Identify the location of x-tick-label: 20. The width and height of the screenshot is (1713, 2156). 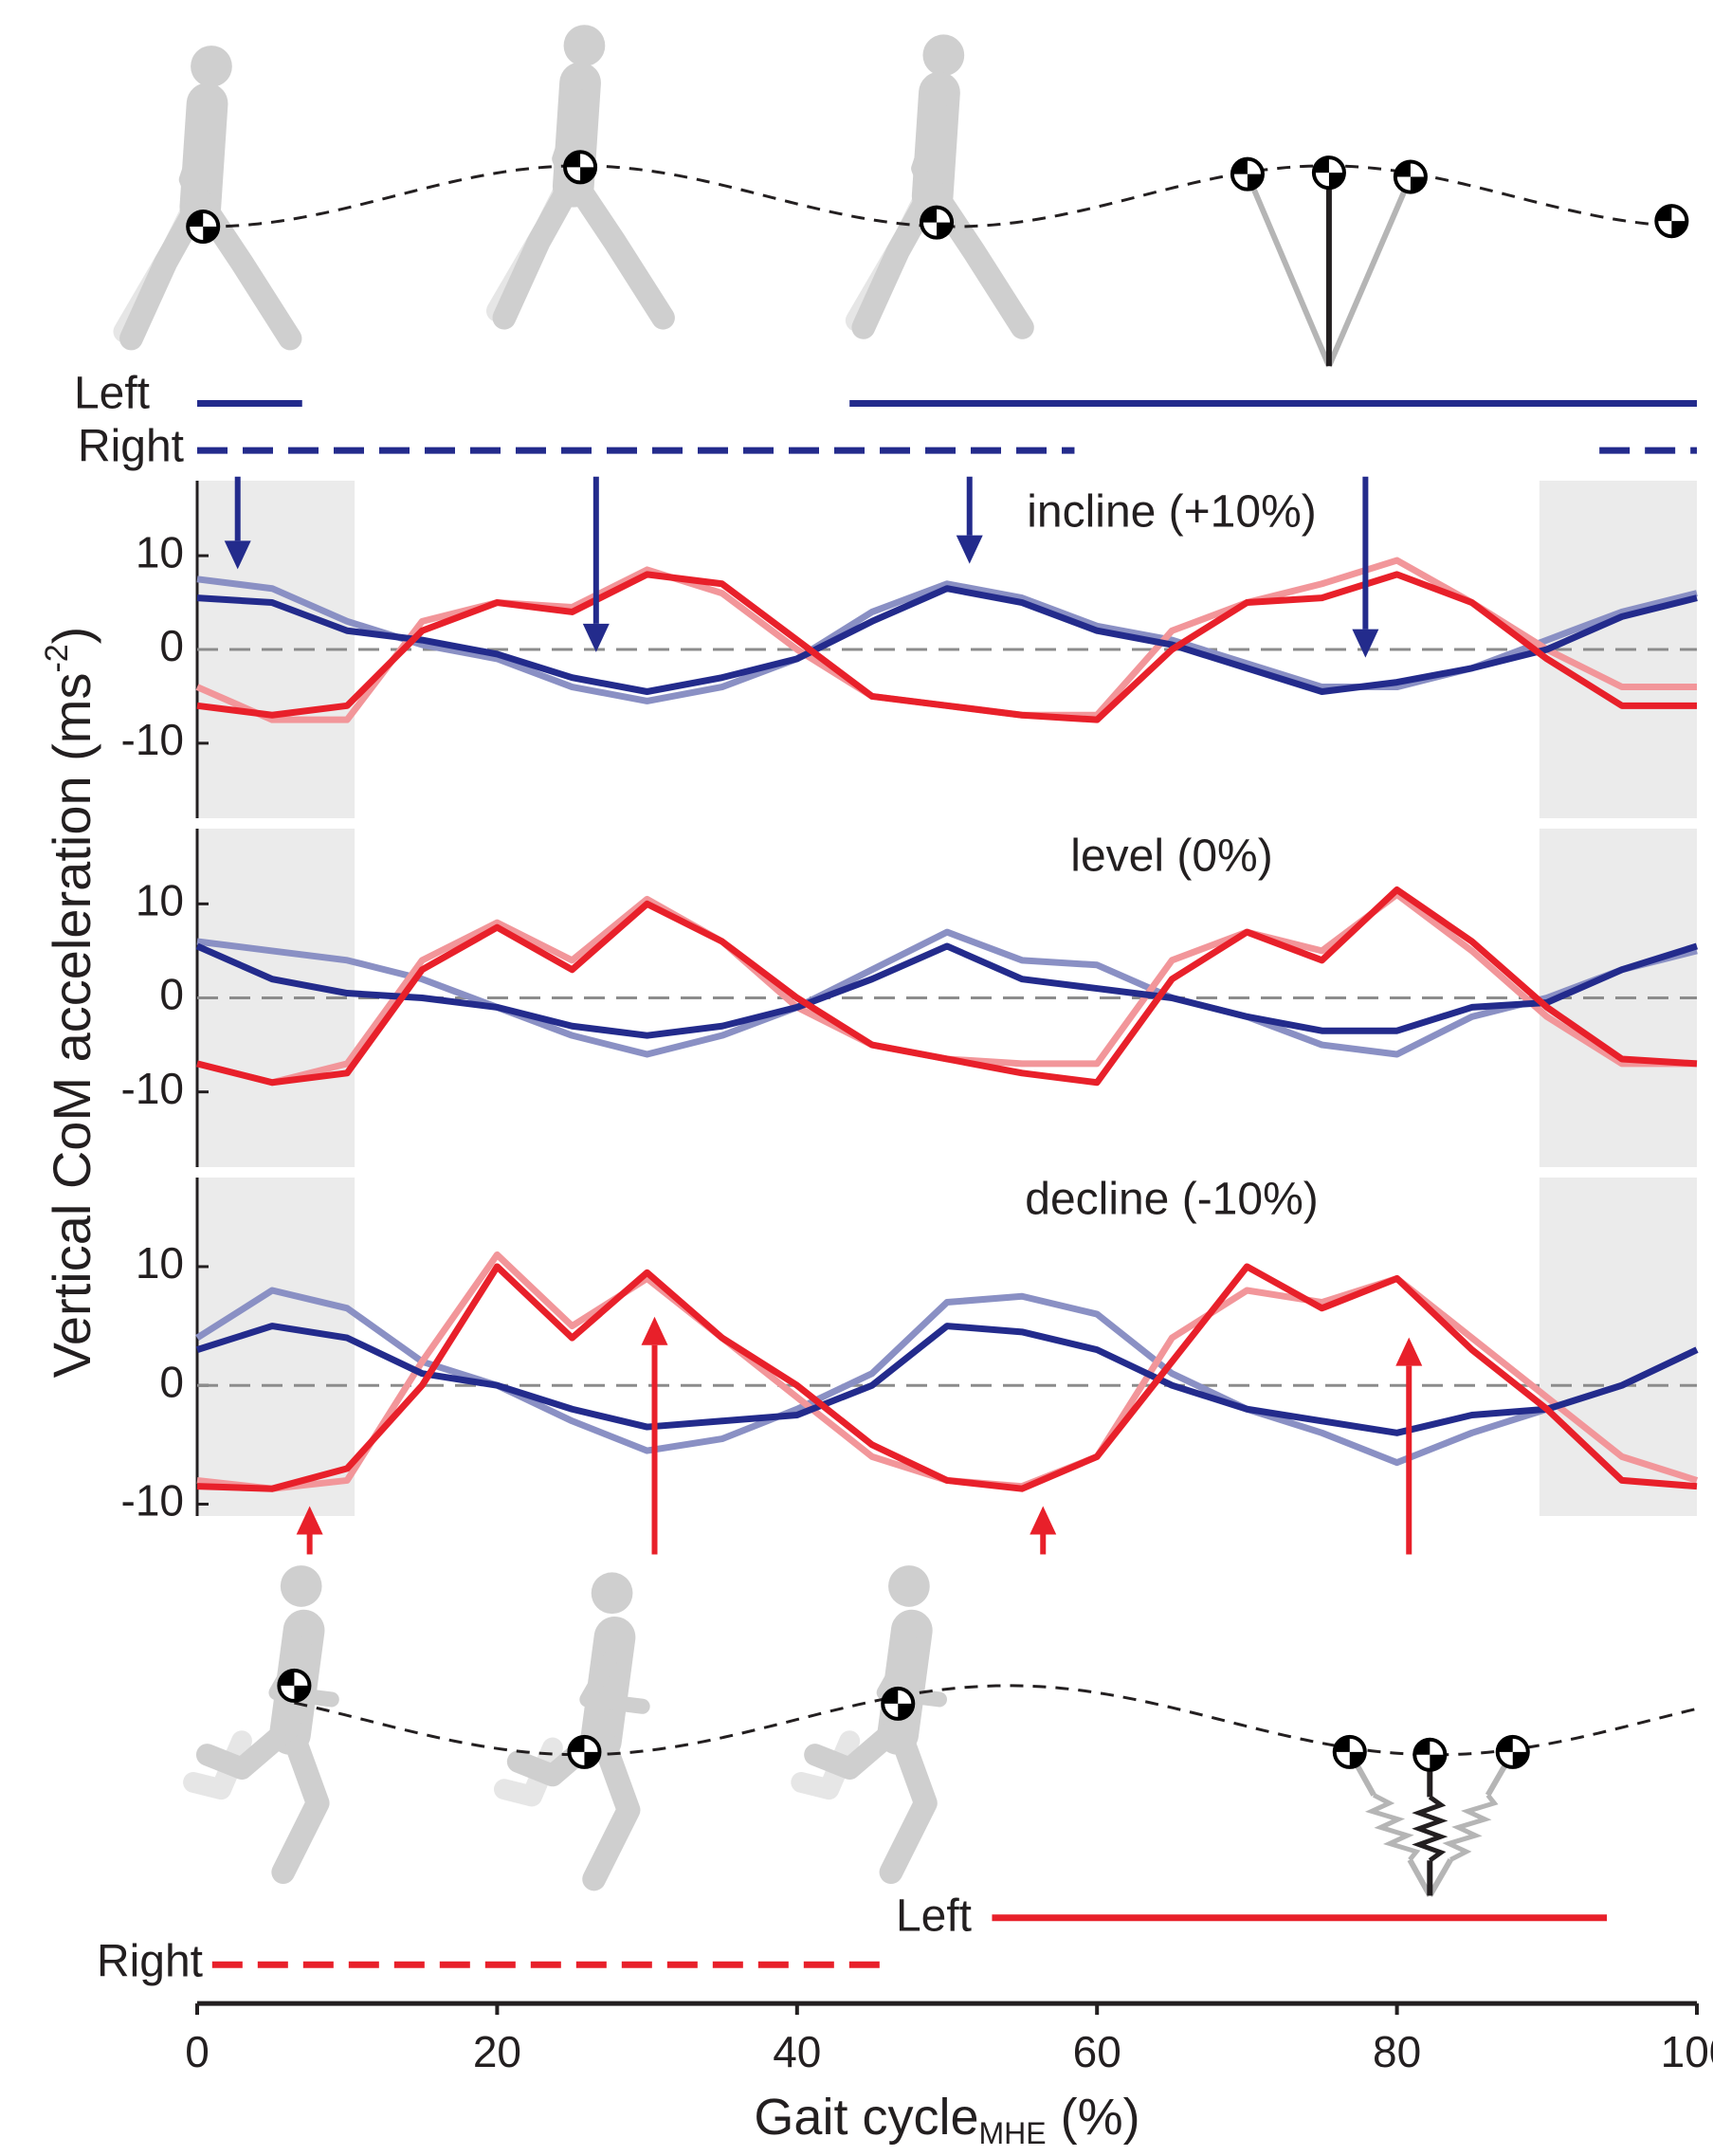
(497, 2051).